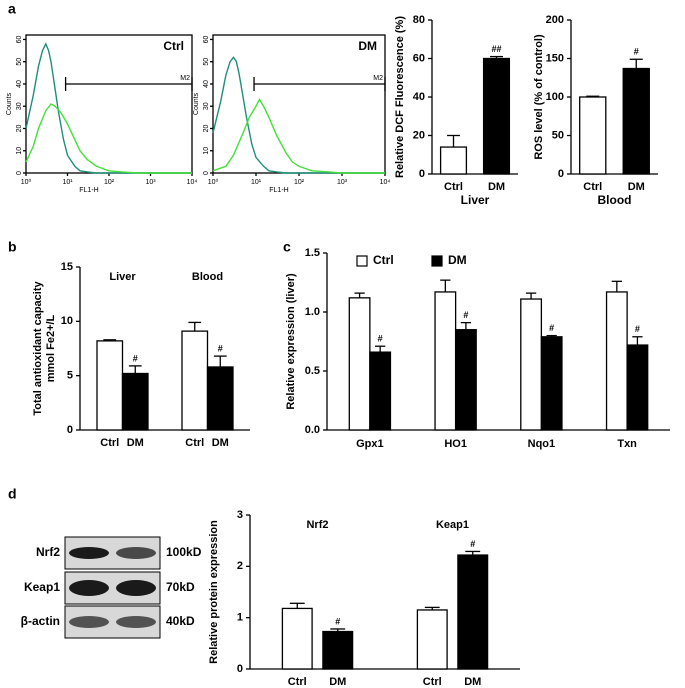 This screenshot has height=688, width=685. What do you see at coordinates (615, 200) in the screenshot?
I see `x-axis-label: Blood` at bounding box center [615, 200].